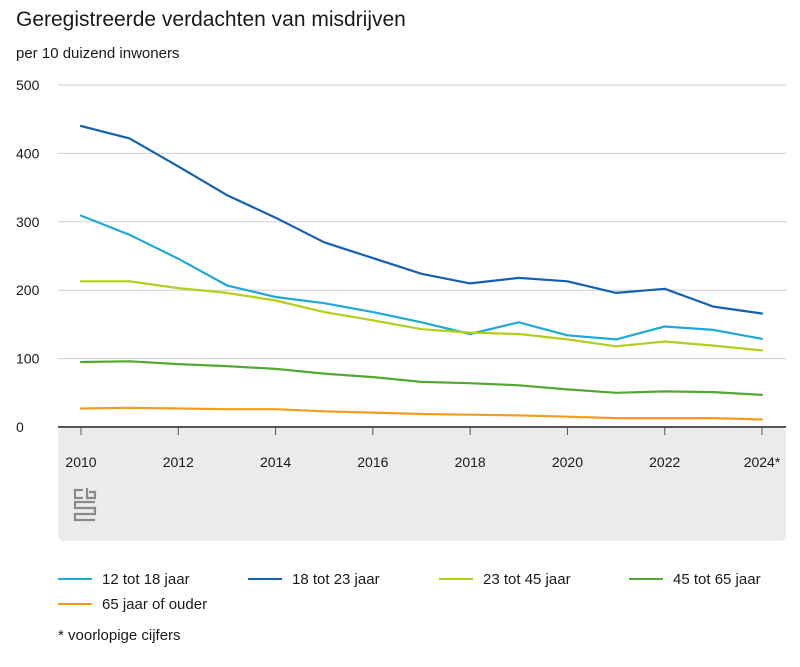  Describe the element at coordinates (567, 462) in the screenshot. I see `x-tick-label: 2020` at that location.